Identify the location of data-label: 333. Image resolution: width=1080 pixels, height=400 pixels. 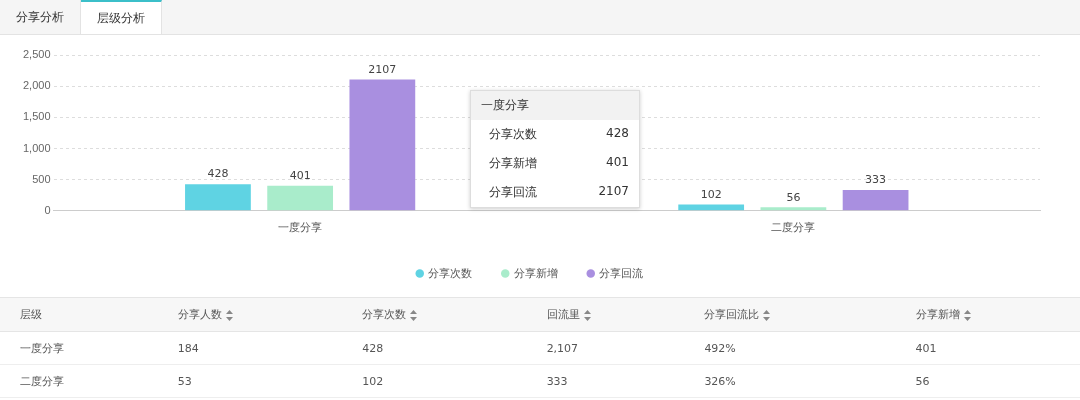
(876, 180).